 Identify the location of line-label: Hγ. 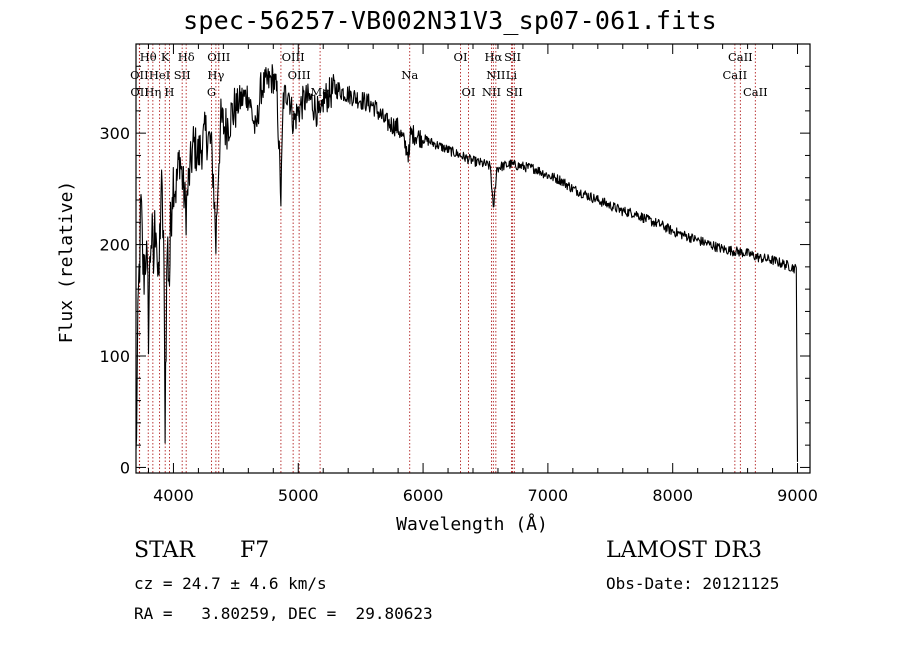
(215, 75).